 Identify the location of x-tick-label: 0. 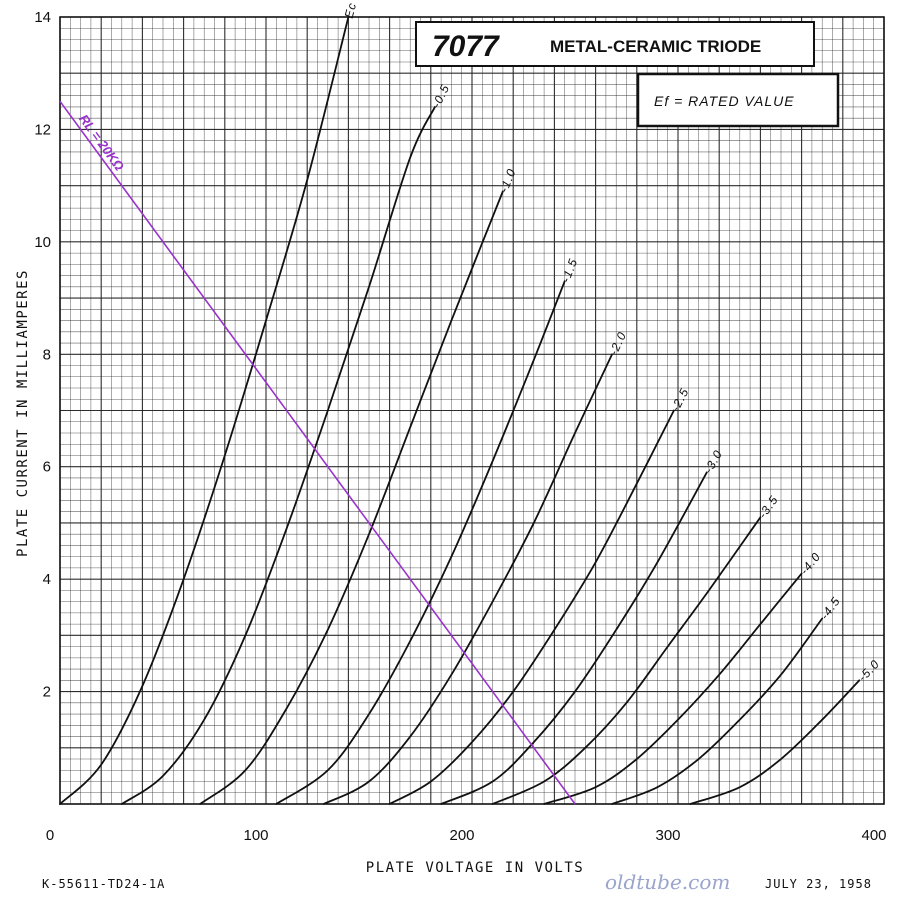
(50, 835).